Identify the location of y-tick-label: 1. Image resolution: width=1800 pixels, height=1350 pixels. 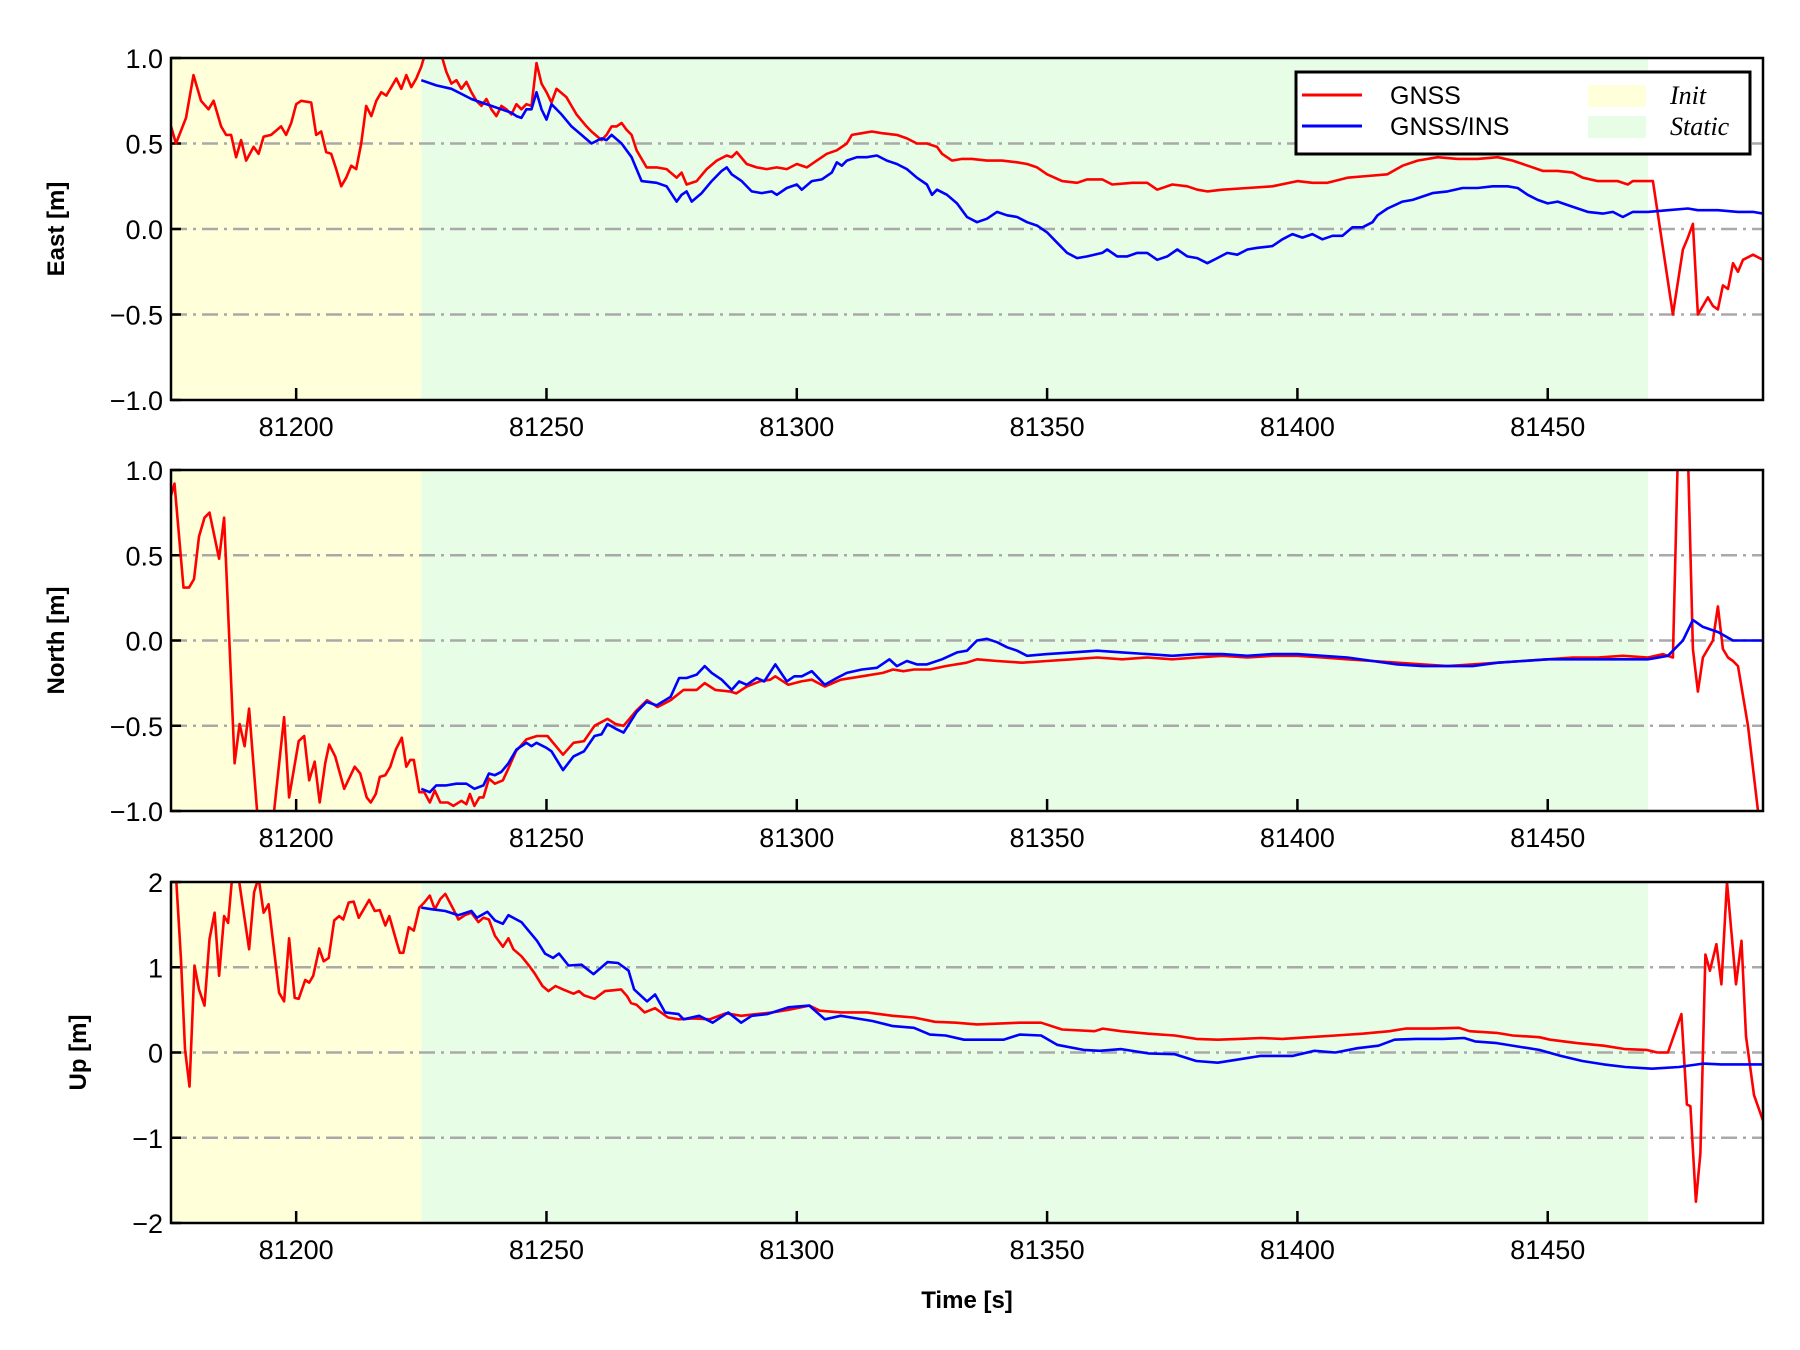
(155, 968).